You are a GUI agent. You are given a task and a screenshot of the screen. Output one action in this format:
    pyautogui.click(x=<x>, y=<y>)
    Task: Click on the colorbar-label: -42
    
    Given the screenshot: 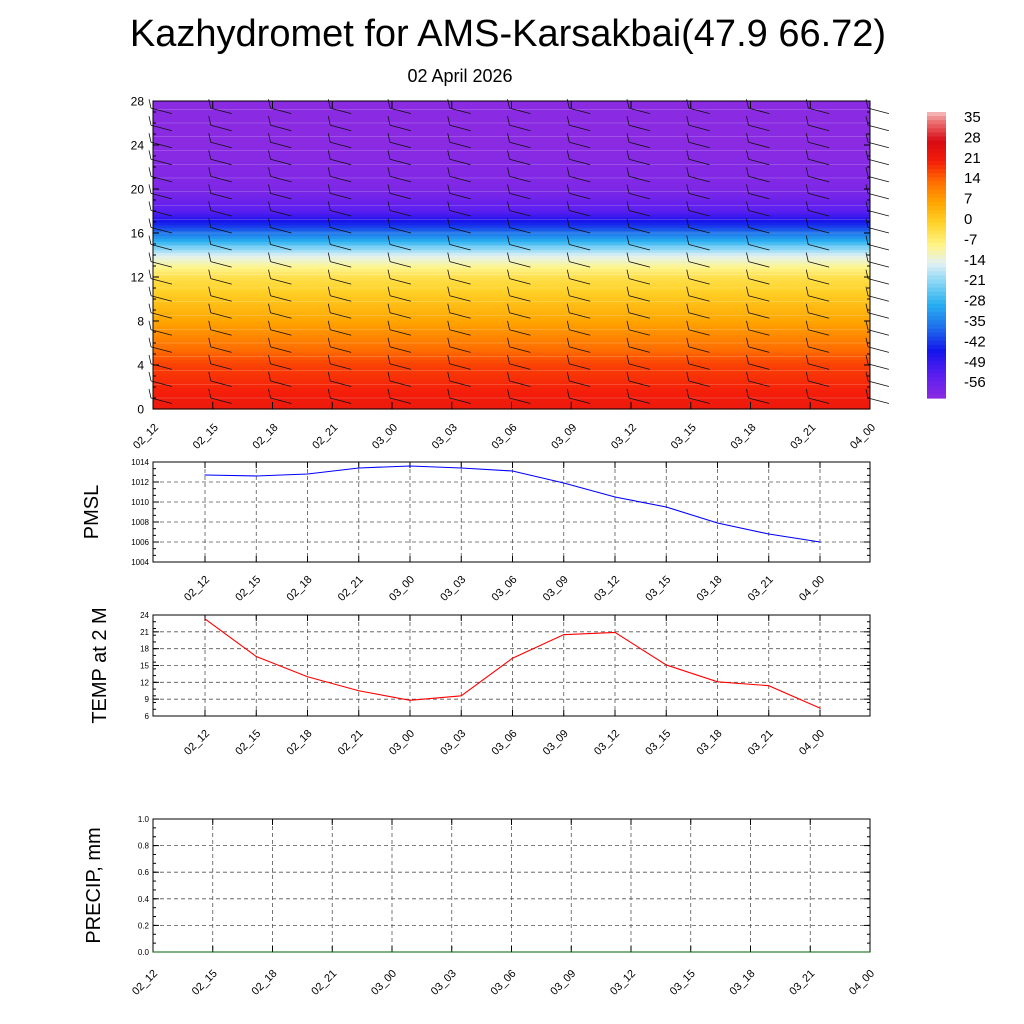 What is the action you would take?
    pyautogui.click(x=975, y=341)
    